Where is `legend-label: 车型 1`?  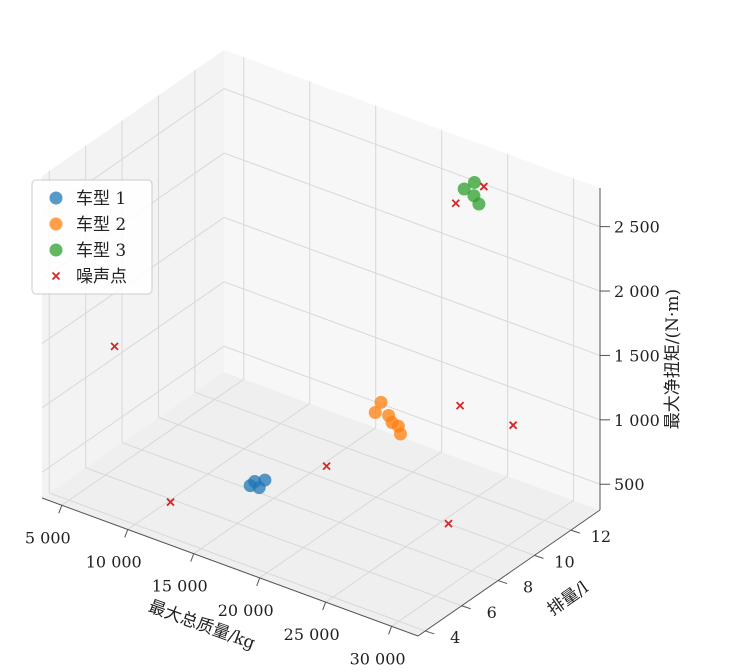 legend-label: 车型 1 is located at coordinates (101, 199).